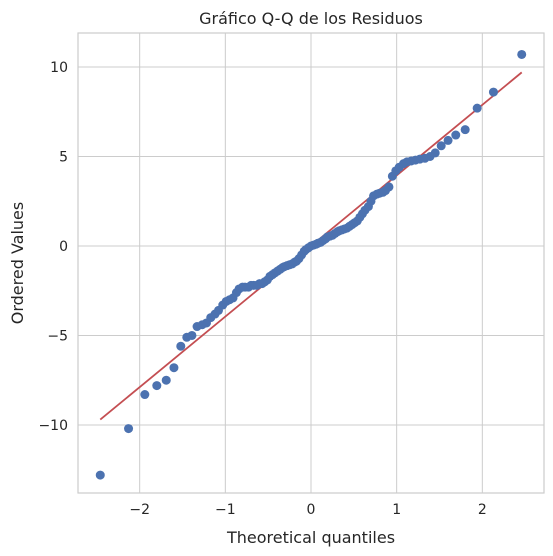 This screenshot has width=553, height=556. Describe the element at coordinates (225, 510) in the screenshot. I see `x-tick-label: −1` at that location.